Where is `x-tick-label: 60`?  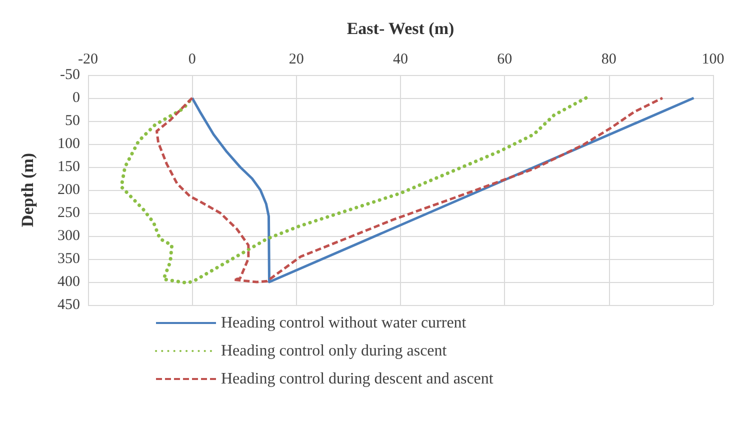 x-tick-label: 60 is located at coordinates (504, 60).